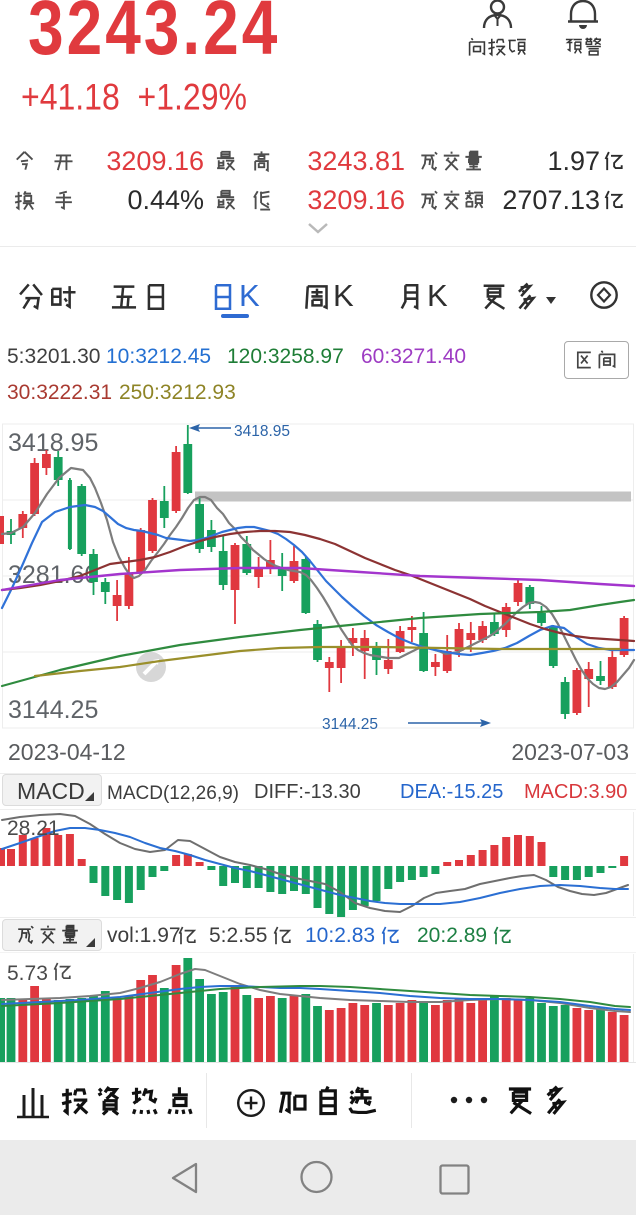 This screenshot has width=636, height=1215. I want to click on svg-text: 2023-04-12, so click(67, 752).